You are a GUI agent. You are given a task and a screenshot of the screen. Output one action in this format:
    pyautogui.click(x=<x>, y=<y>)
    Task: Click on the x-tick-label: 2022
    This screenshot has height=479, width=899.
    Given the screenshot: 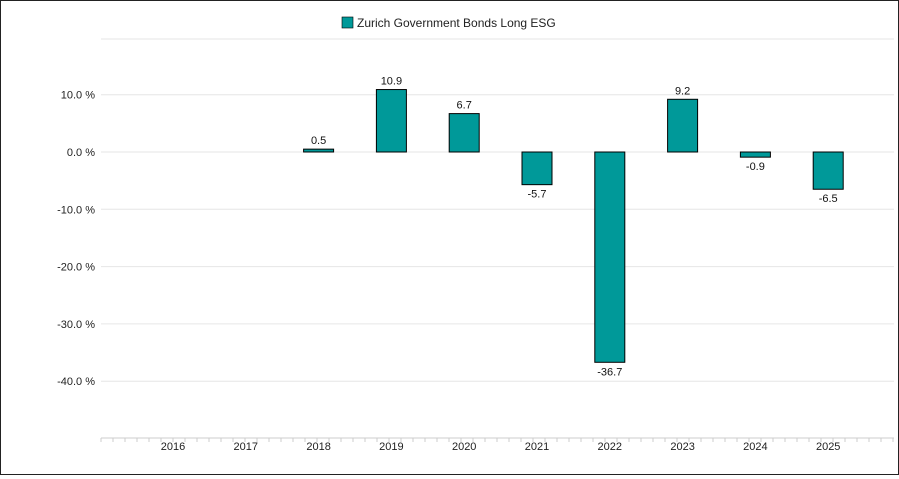 What is the action you would take?
    pyautogui.click(x=610, y=447)
    